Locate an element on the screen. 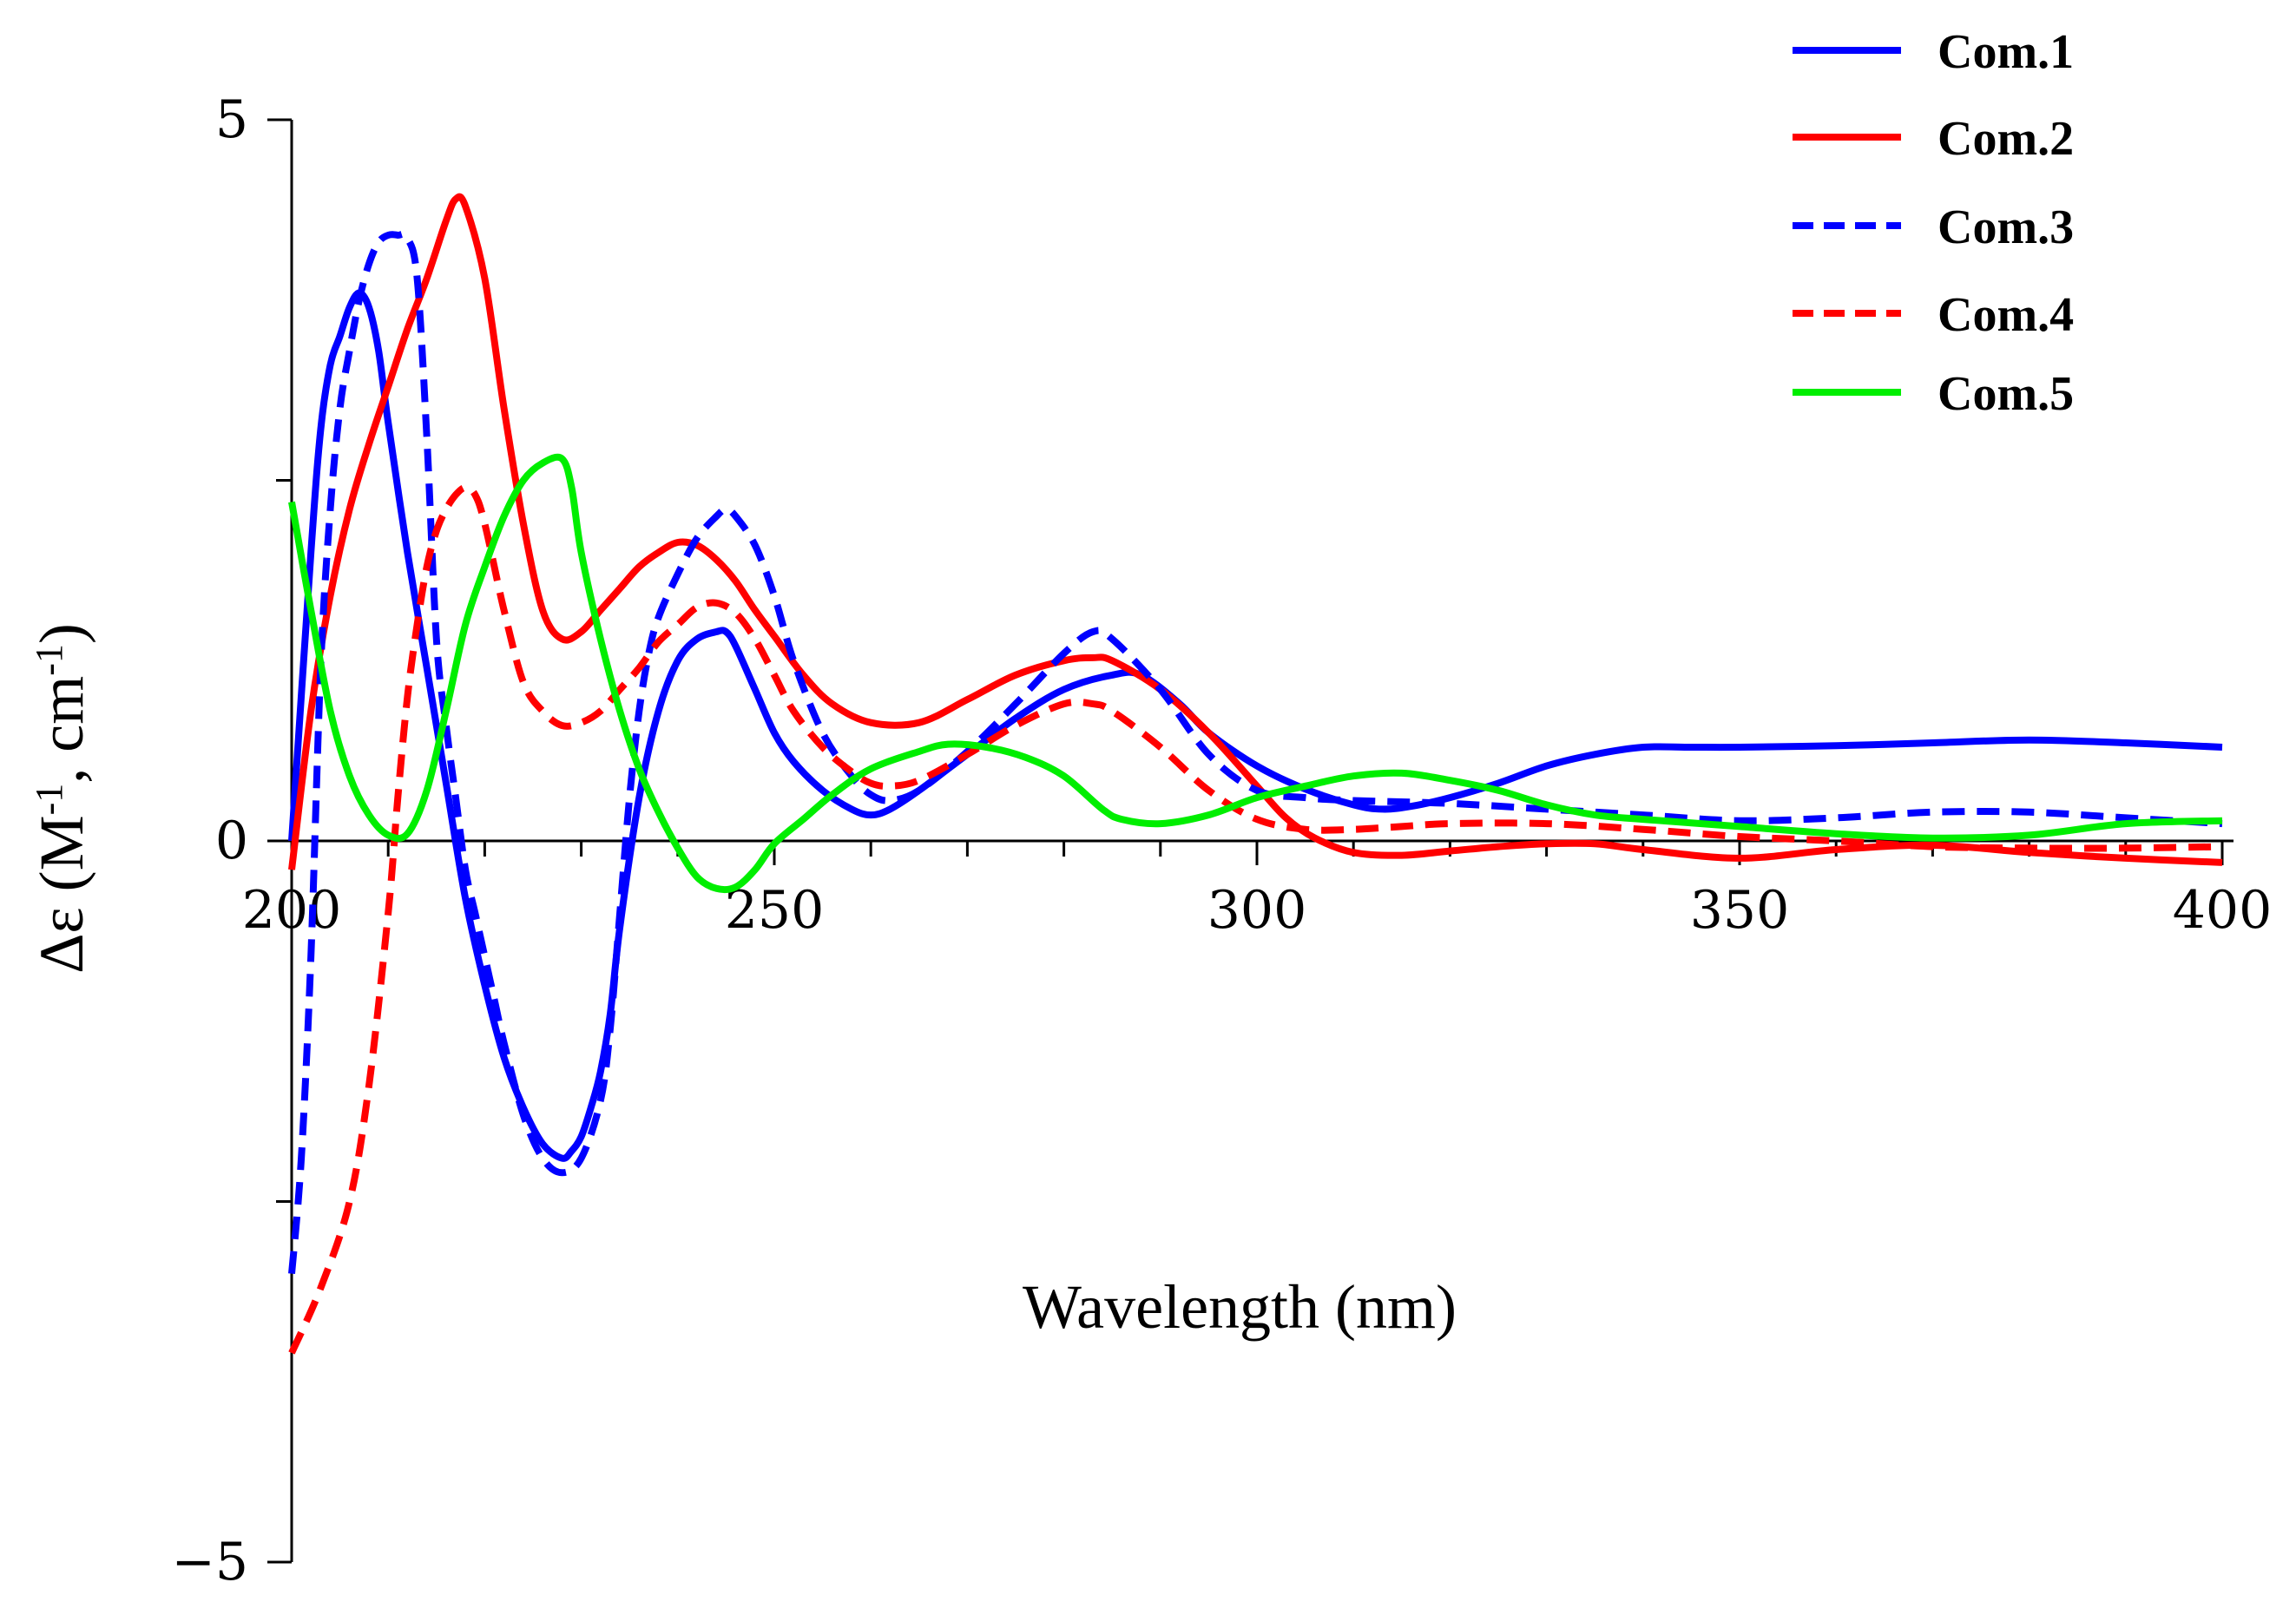 Image resolution: width=2296 pixels, height=1602 pixels. legend-label: Com.4 is located at coordinates (2006, 315).